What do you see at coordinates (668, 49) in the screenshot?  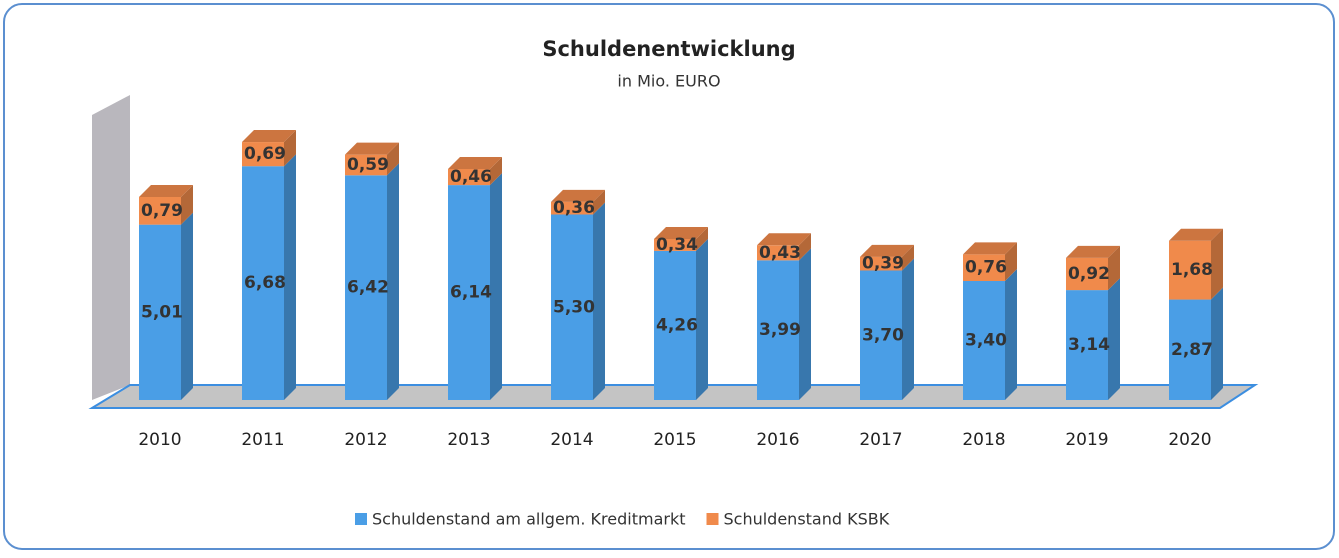 I see `chart-title: Schuldenentwicklung` at bounding box center [668, 49].